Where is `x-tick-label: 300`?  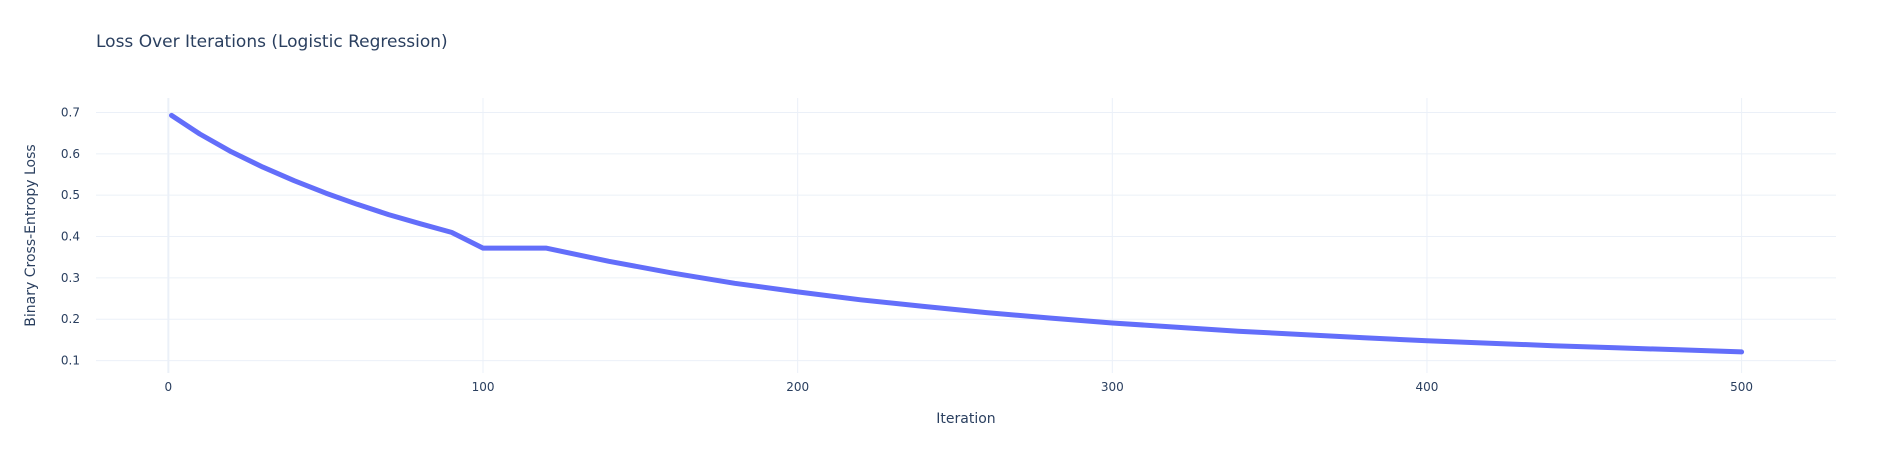 x-tick-label: 300 is located at coordinates (1112, 387).